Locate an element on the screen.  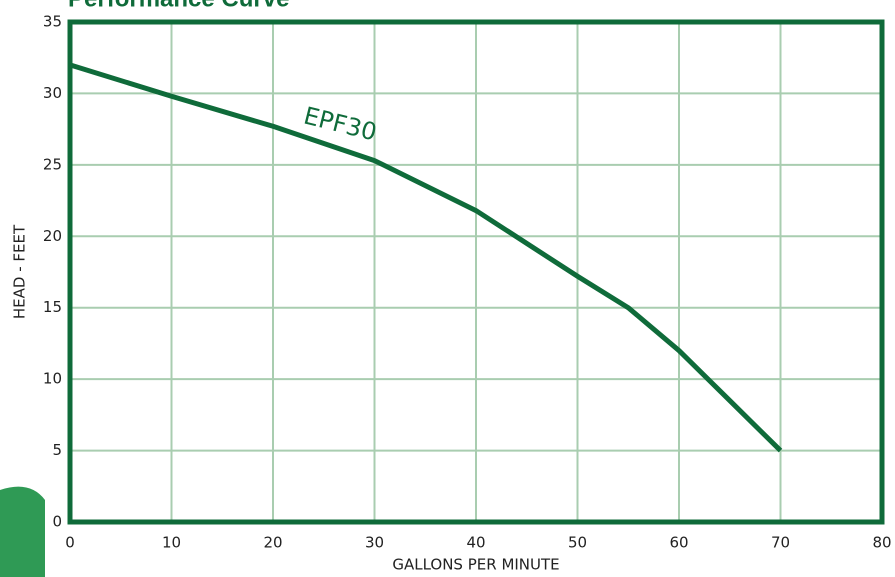
x-tick-label: 50 is located at coordinates (577, 543).